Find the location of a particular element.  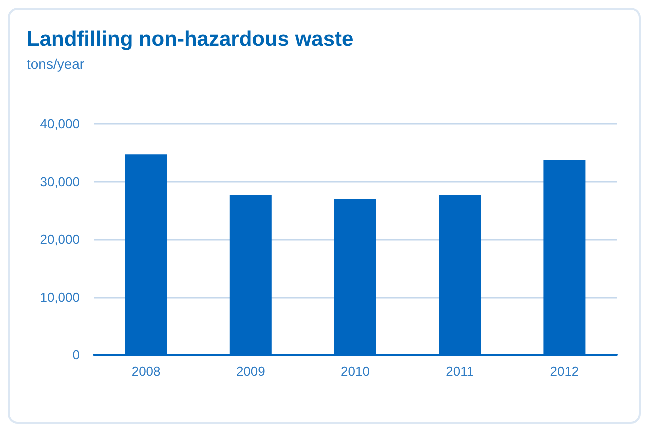

x-tick-label: 2010 is located at coordinates (355, 371).